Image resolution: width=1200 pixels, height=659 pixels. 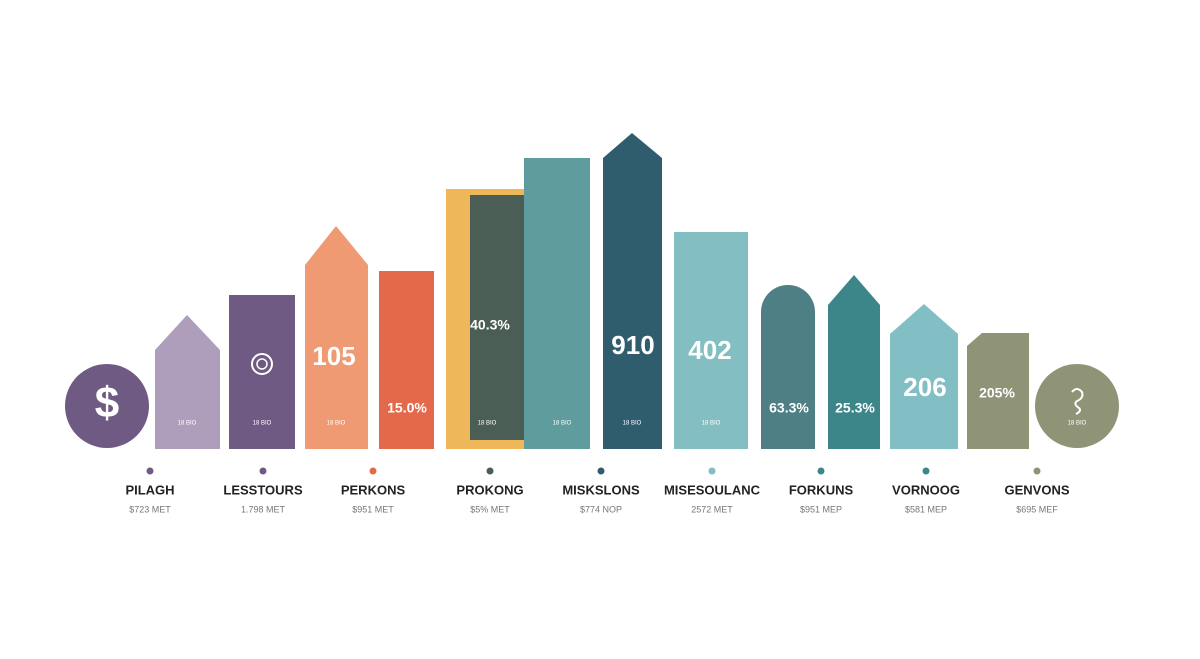 What do you see at coordinates (712, 489) in the screenshot?
I see `item-name: MISESOULANC` at bounding box center [712, 489].